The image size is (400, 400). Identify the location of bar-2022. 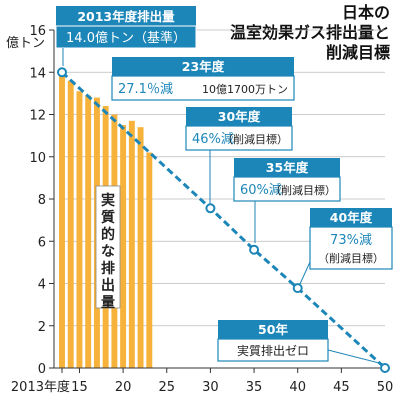
(140, 247).